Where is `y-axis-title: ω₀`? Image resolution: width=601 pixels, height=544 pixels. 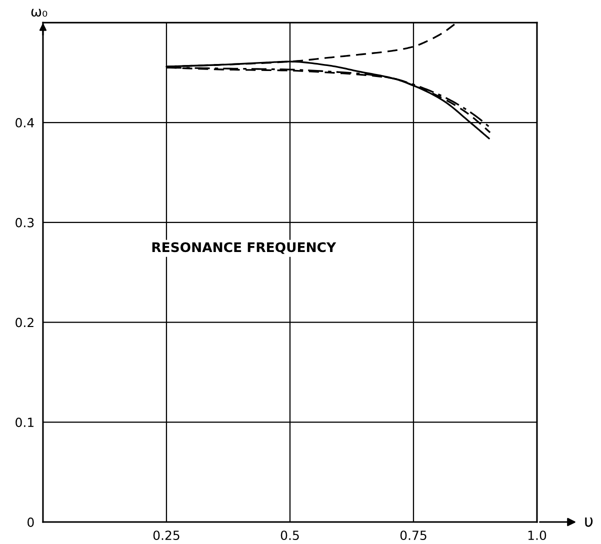 y-axis-title: ω₀ is located at coordinates (39, 12).